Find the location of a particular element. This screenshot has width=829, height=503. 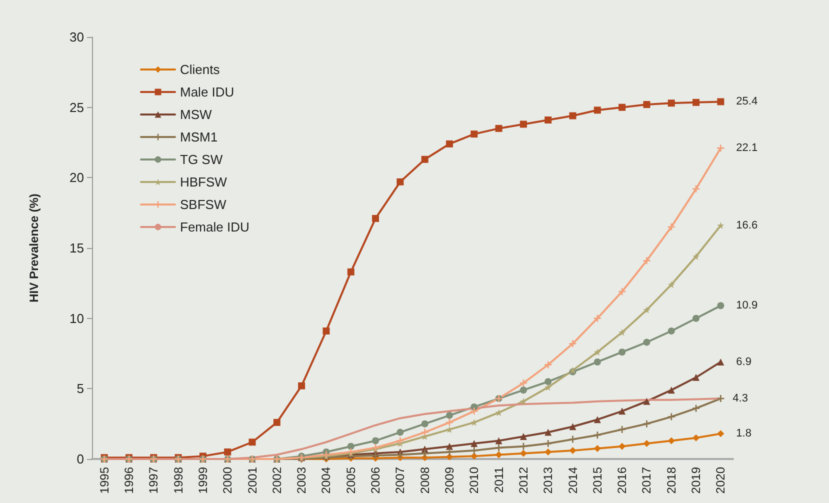

y-tick-label: 5 is located at coordinates (80, 388).